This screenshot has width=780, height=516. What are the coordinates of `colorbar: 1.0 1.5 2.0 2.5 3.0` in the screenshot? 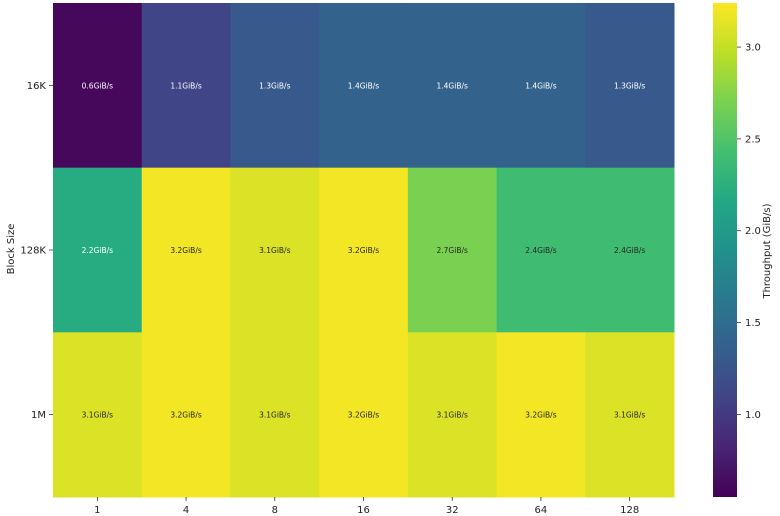 It's located at (737, 250).